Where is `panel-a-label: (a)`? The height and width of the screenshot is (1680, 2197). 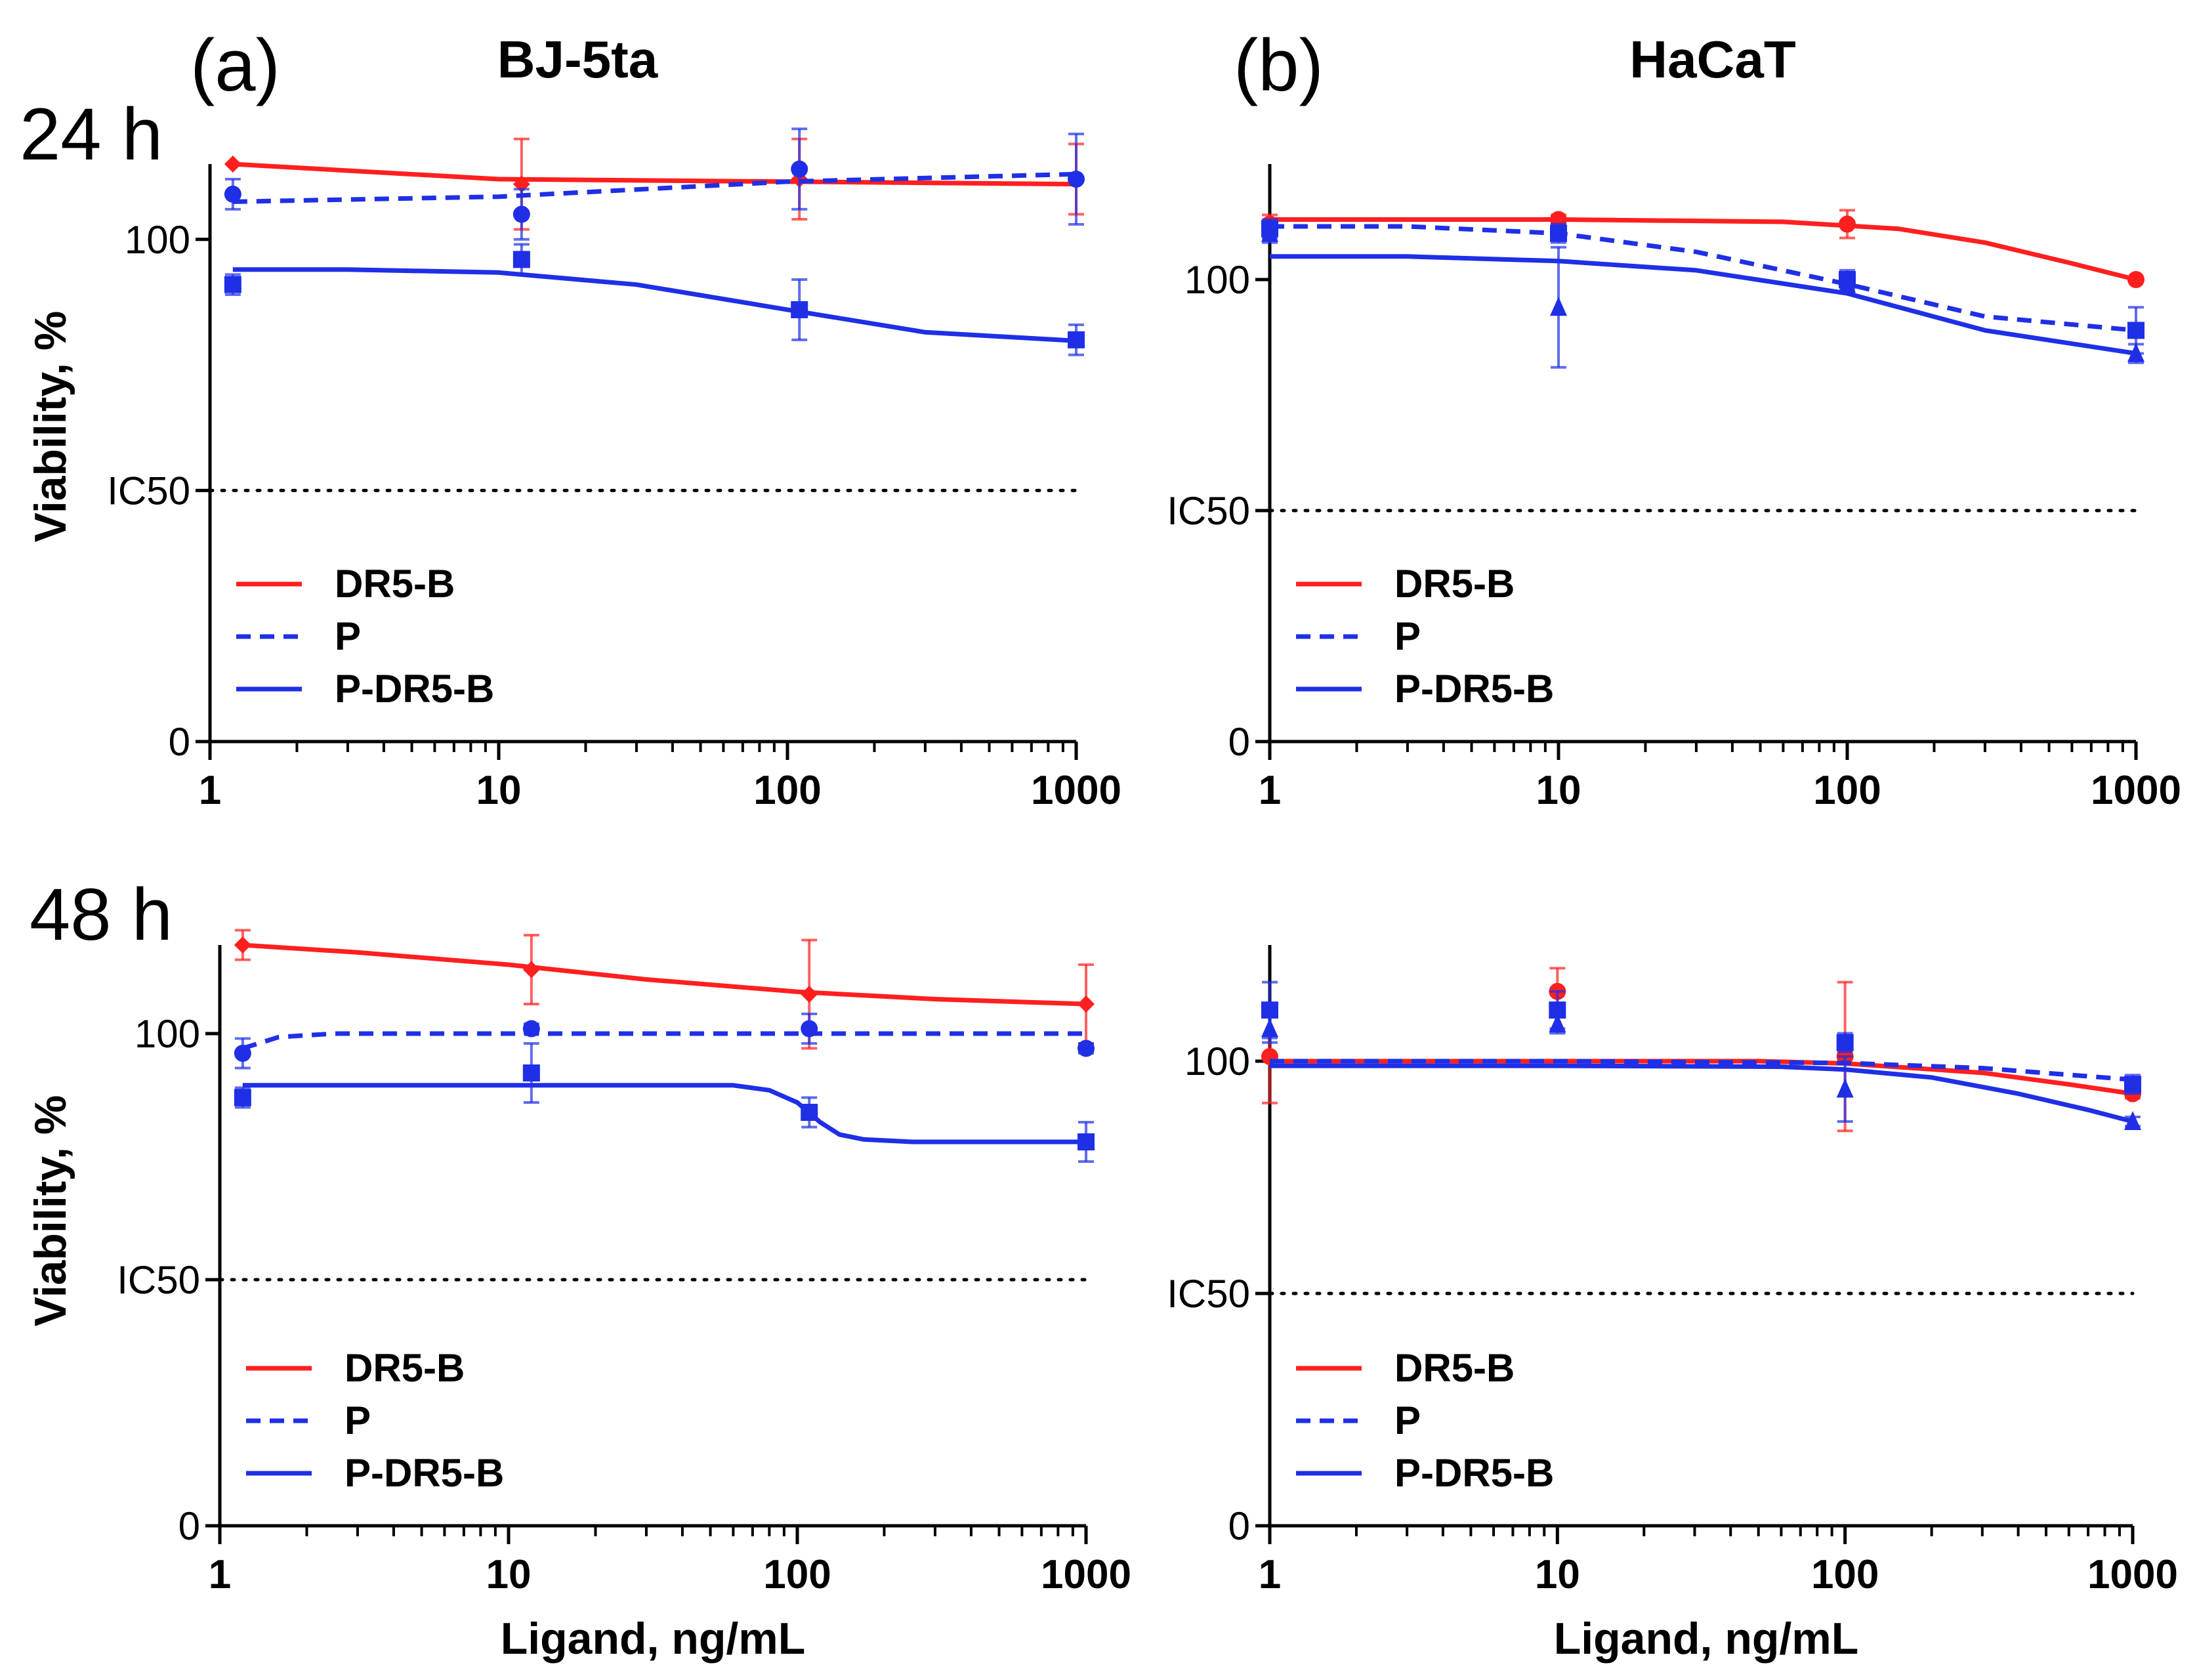 panel-a-label: (a) is located at coordinates (235, 65).